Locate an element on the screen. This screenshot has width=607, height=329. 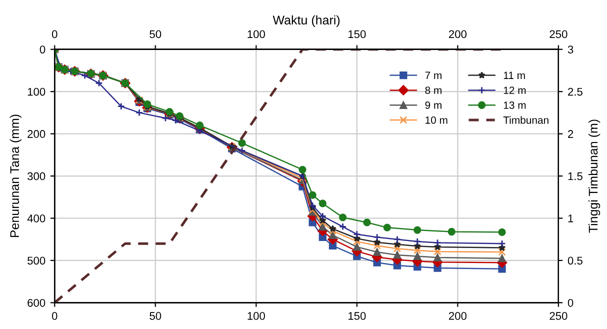
y-tick-label: 100 is located at coordinates (37, 92).